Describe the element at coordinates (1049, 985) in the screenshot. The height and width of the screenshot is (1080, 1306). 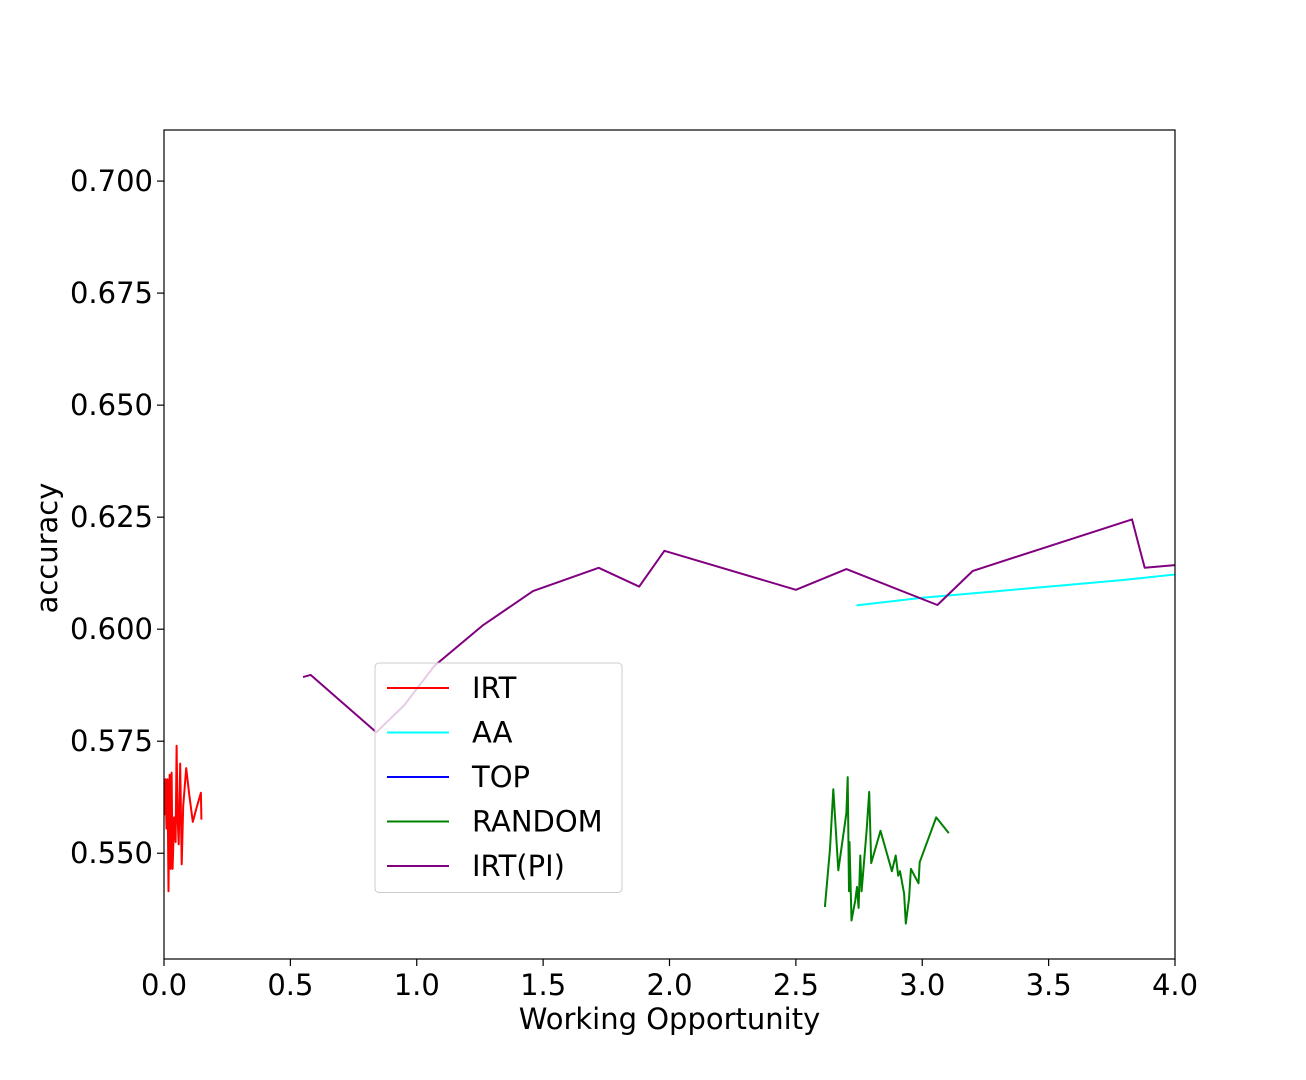
I see `x-tick-label: 3.5` at that location.